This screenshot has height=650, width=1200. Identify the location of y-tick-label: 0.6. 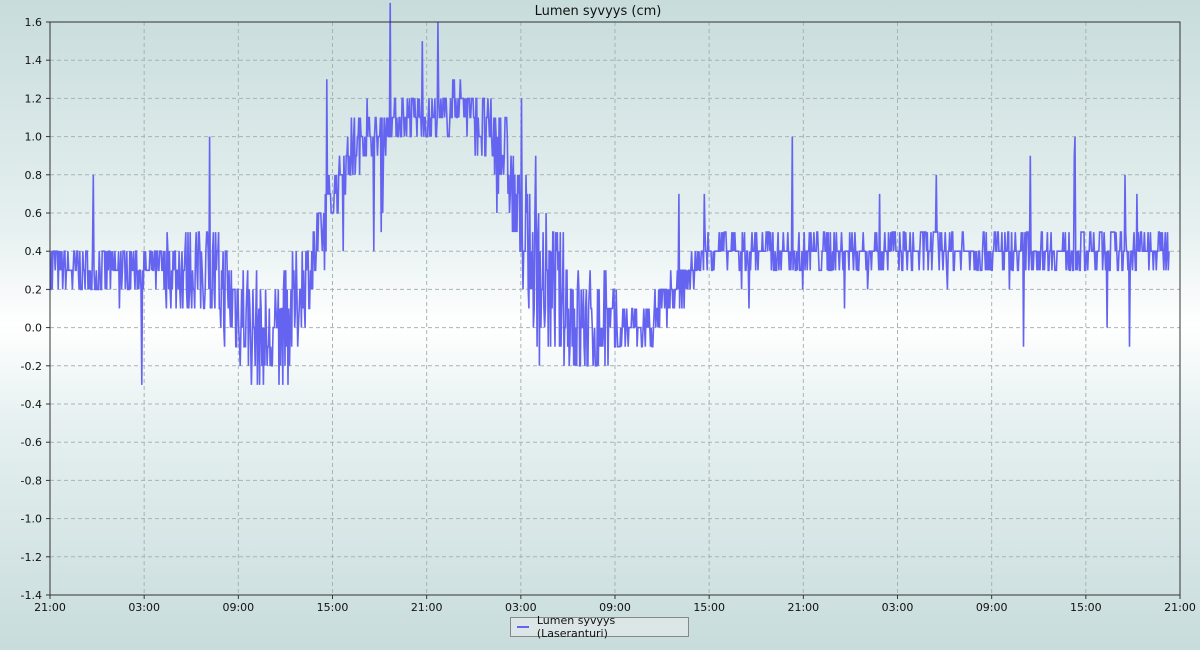
(34, 213).